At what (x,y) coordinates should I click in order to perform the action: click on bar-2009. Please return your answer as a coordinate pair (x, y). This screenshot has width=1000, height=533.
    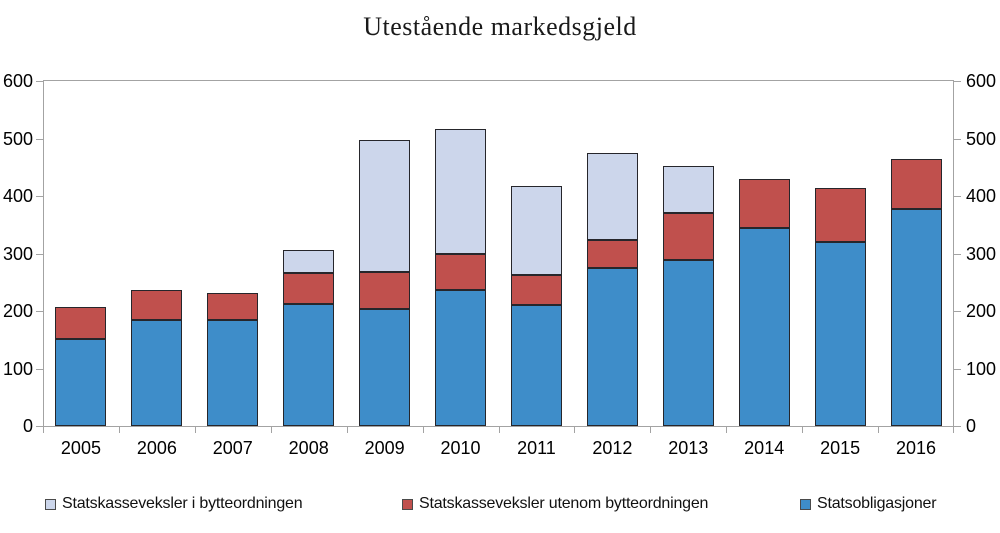
    Looking at the image, I should click on (385, 283).